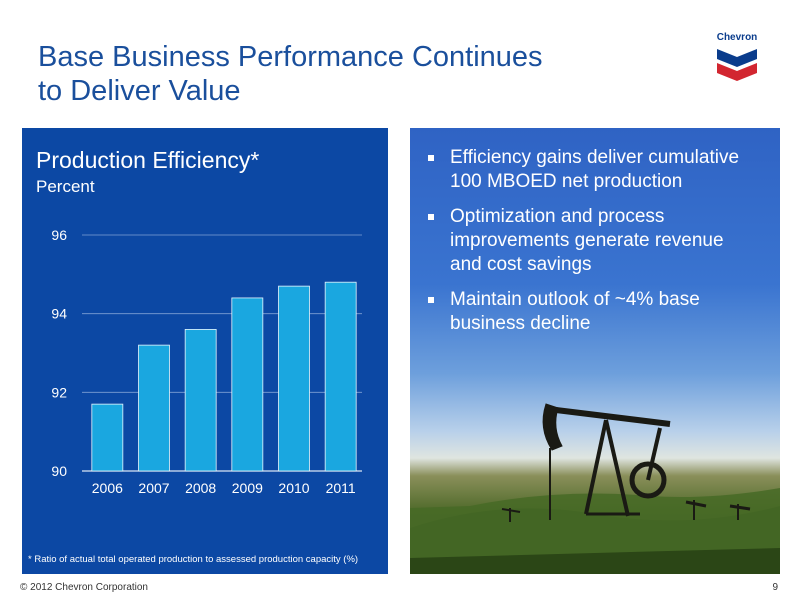 The width and height of the screenshot is (800, 600). Describe the element at coordinates (247, 488) in the screenshot. I see `x-tick-label: 2009` at that location.